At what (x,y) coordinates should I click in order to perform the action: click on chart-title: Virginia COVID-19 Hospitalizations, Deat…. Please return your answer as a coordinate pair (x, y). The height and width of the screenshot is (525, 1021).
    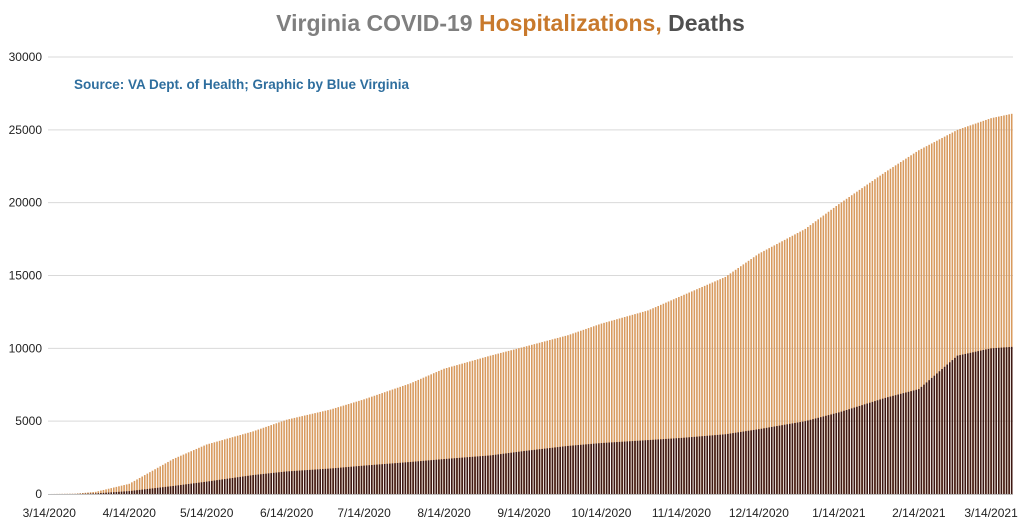
    Looking at the image, I should click on (510, 23).